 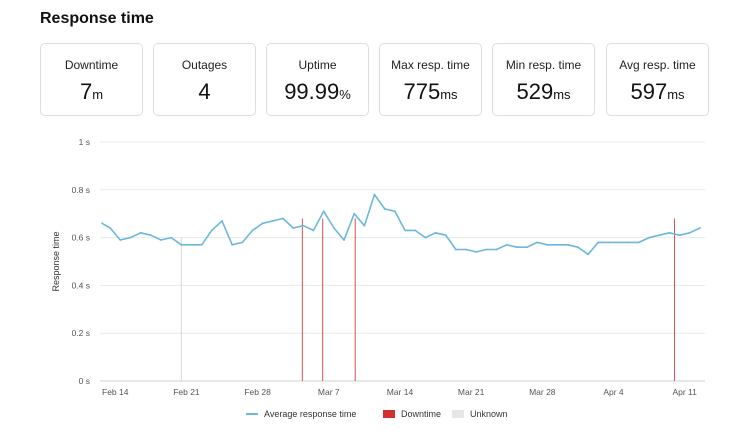 I want to click on x-tick-label: Feb 14, so click(x=115, y=392).